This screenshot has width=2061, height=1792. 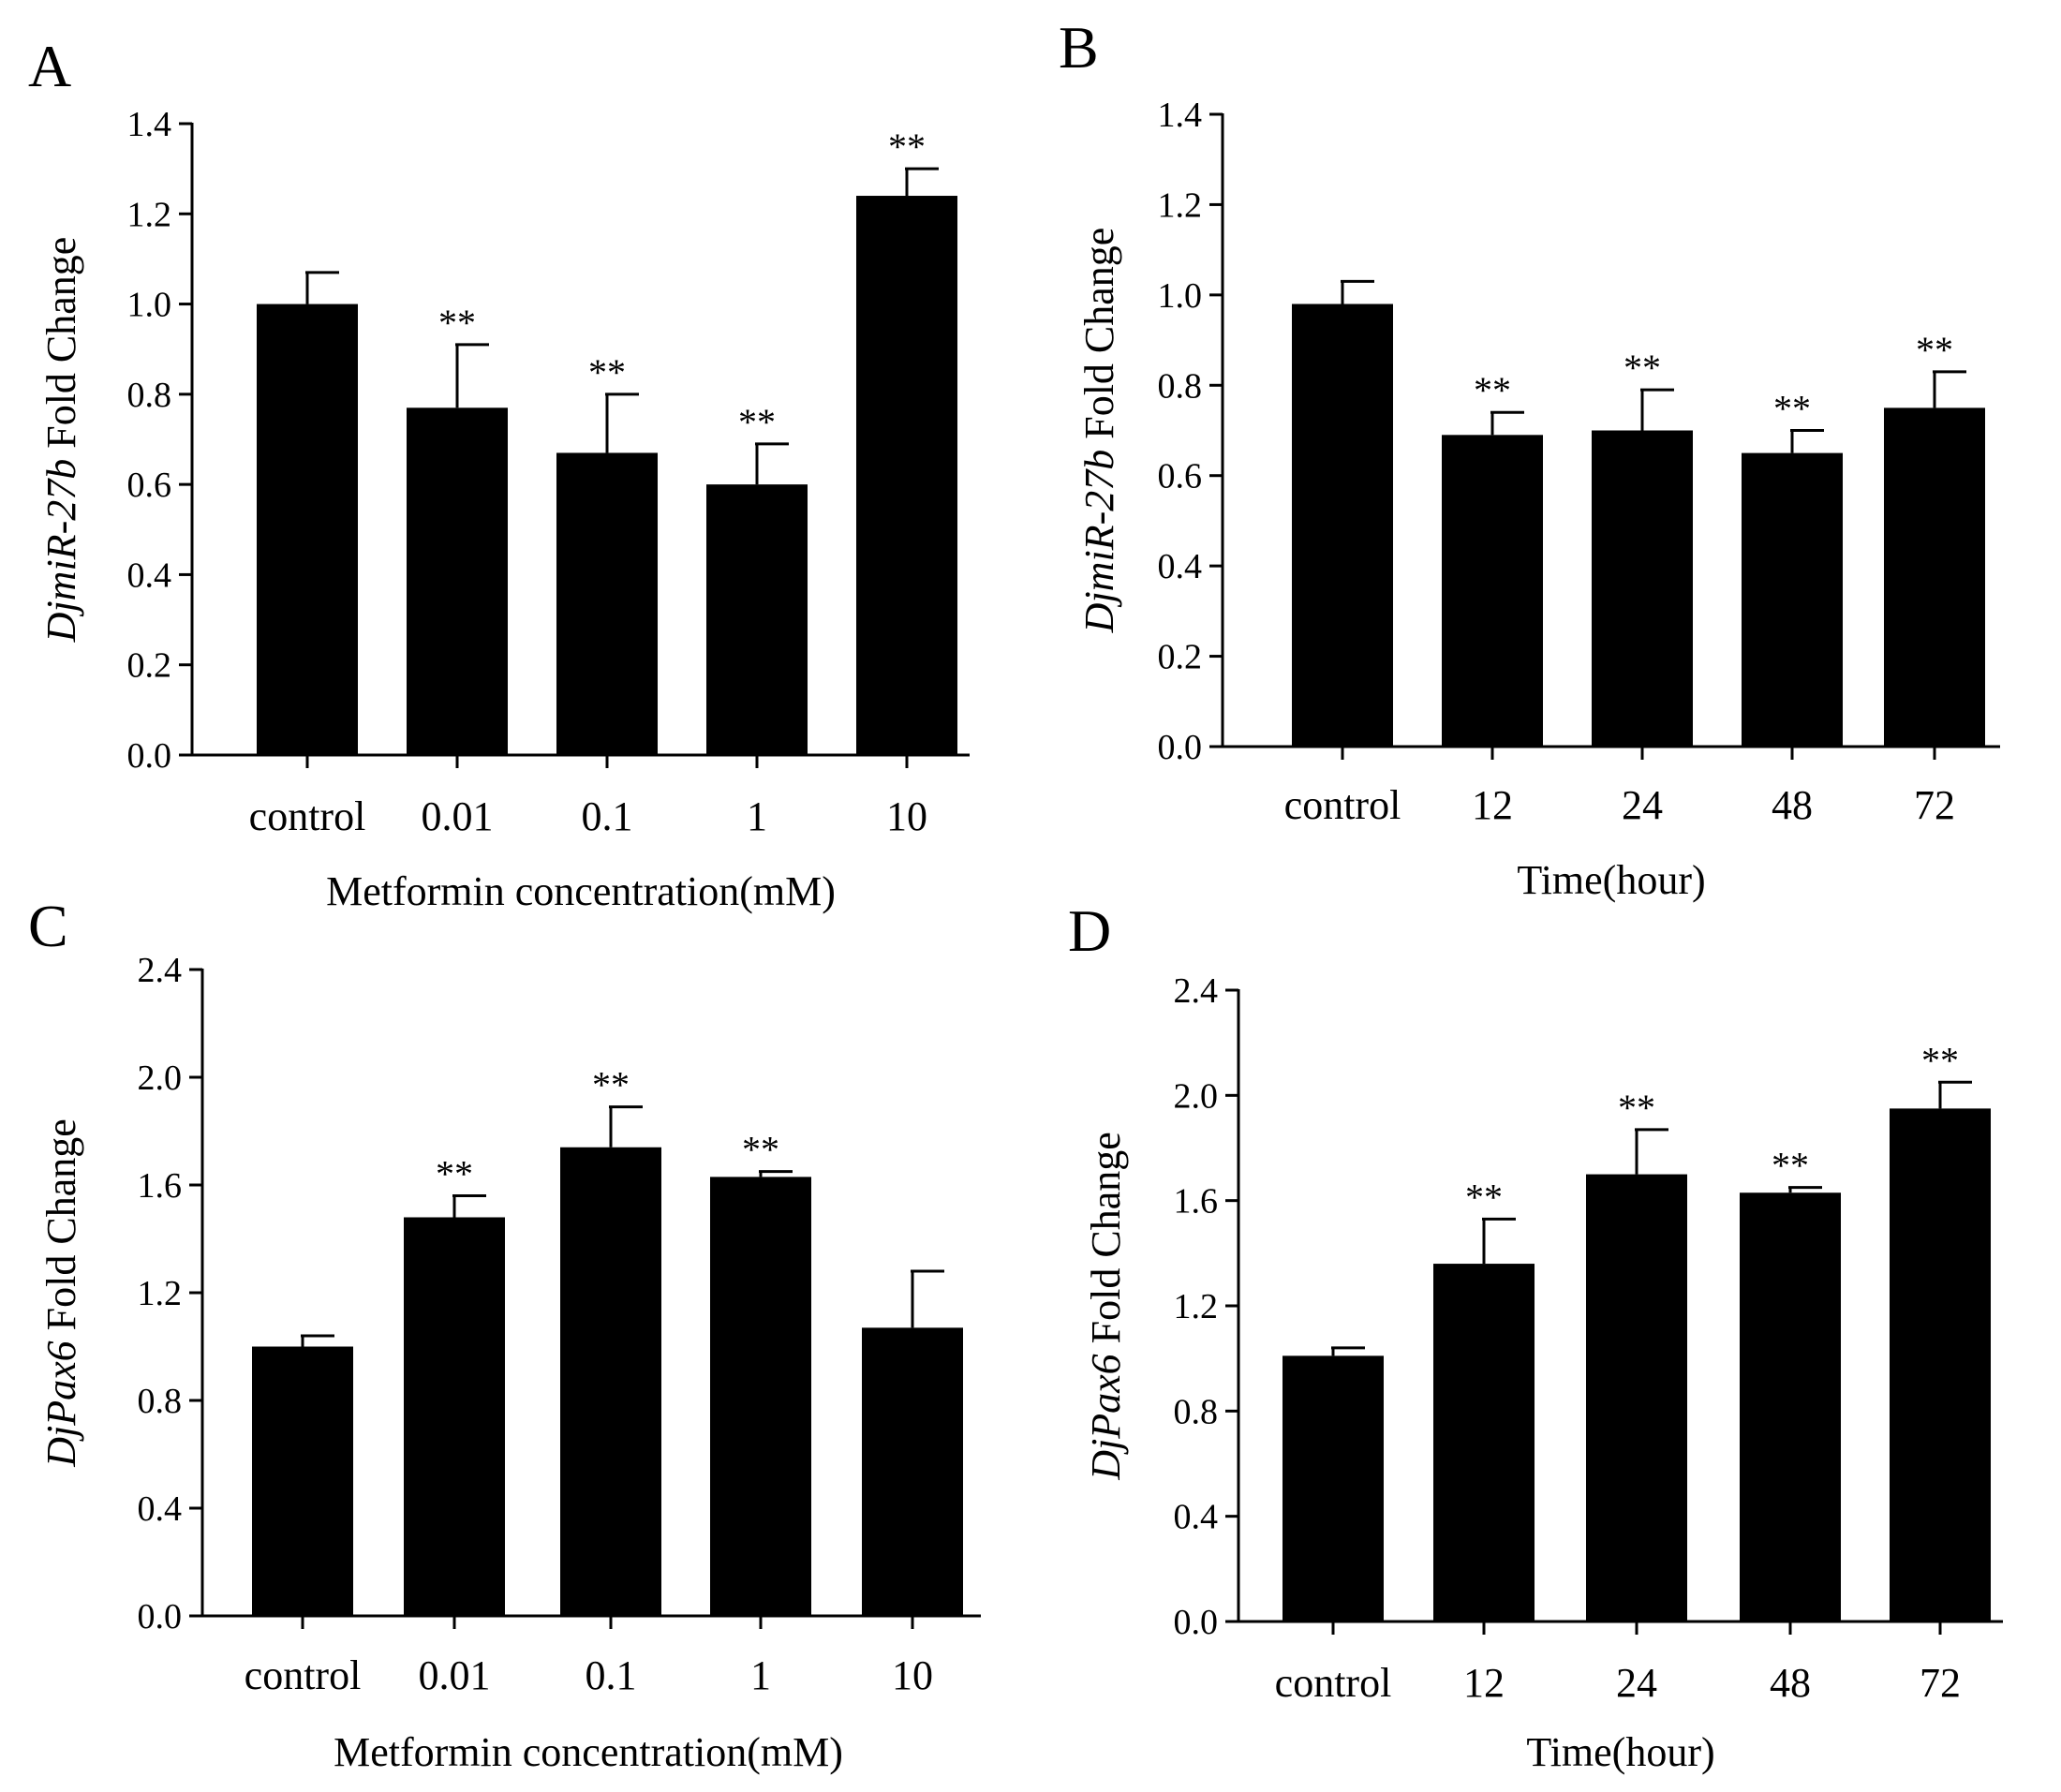 I want to click on y-tick-label: 2.0, so click(x=160, y=1078).